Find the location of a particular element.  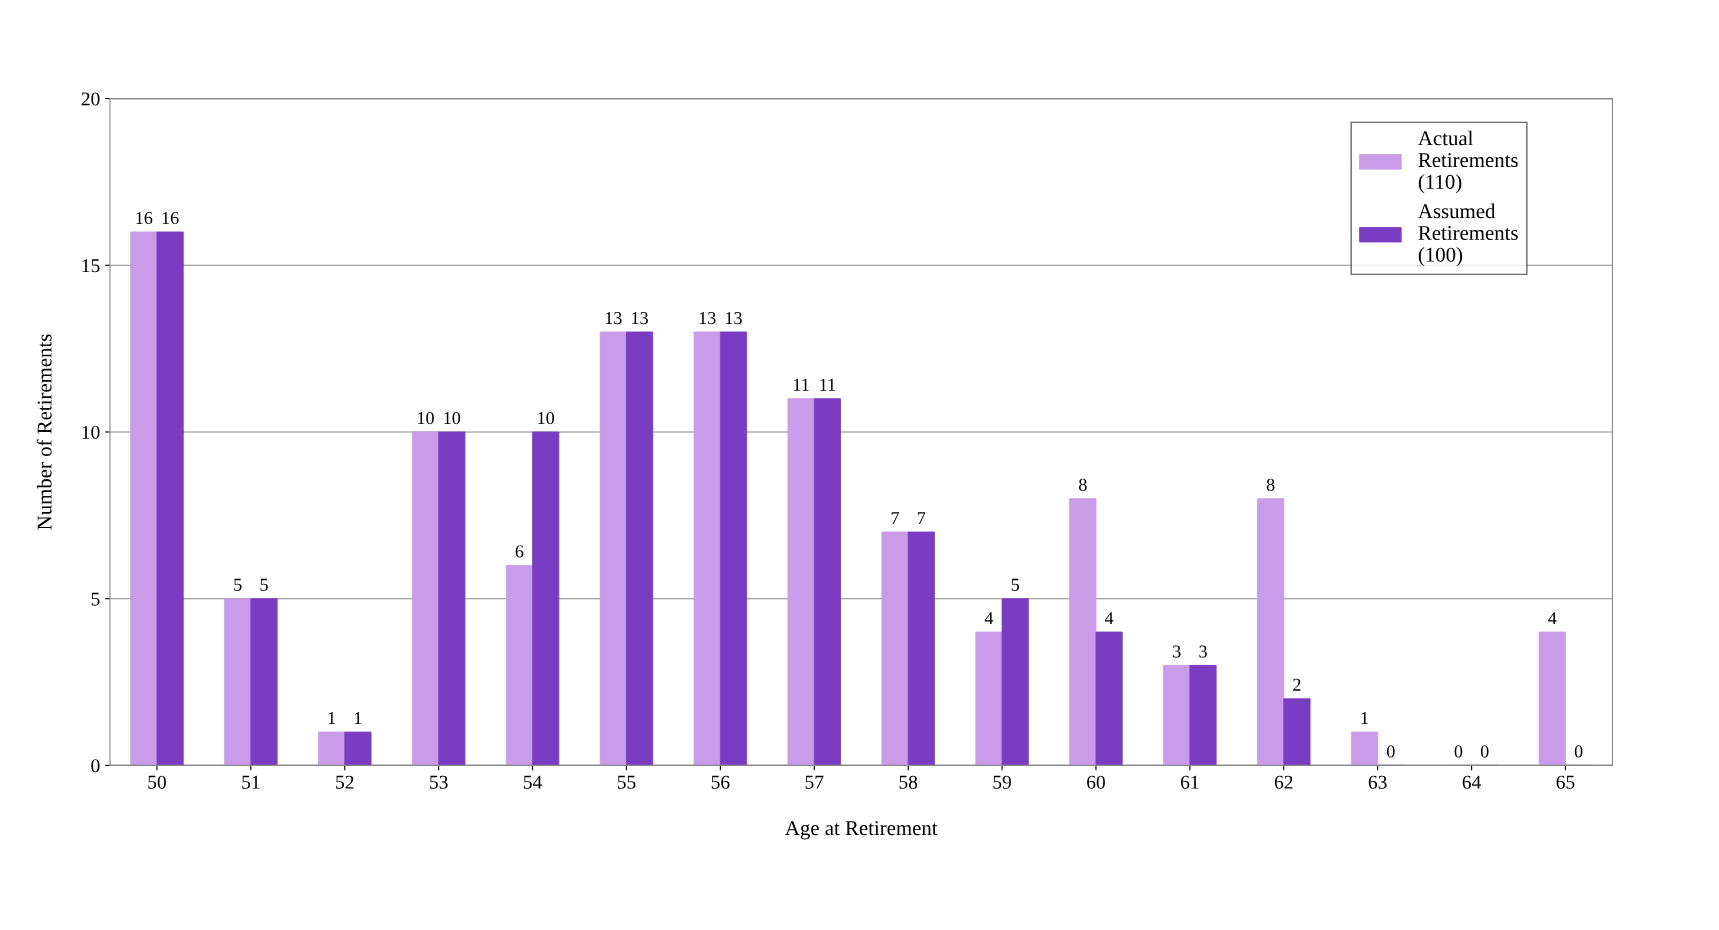

data-label: 6 is located at coordinates (519, 551).